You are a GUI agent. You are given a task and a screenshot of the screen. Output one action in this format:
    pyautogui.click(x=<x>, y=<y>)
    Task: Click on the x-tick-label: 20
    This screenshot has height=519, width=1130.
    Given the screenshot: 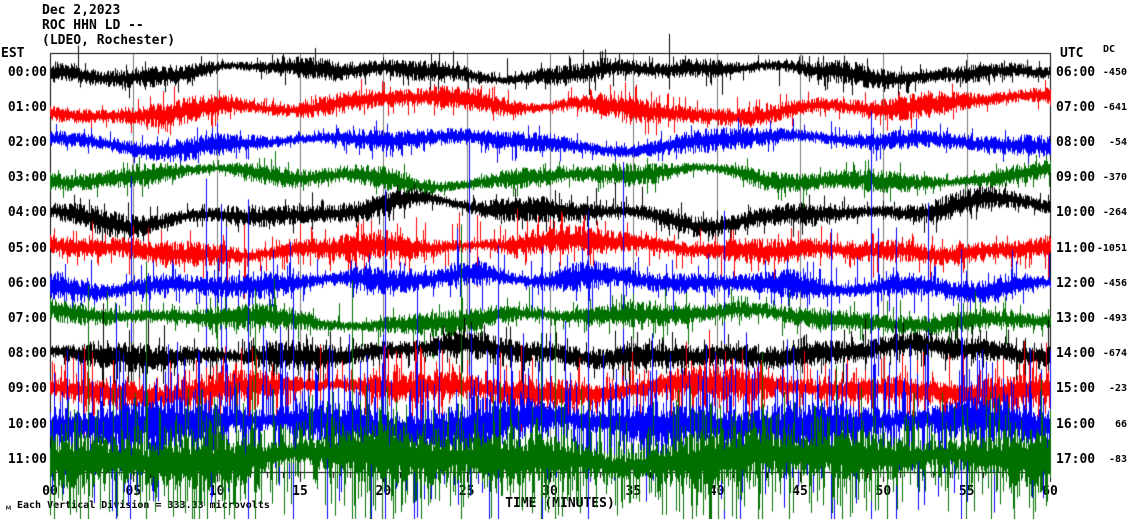 What is the action you would take?
    pyautogui.click(x=383, y=491)
    